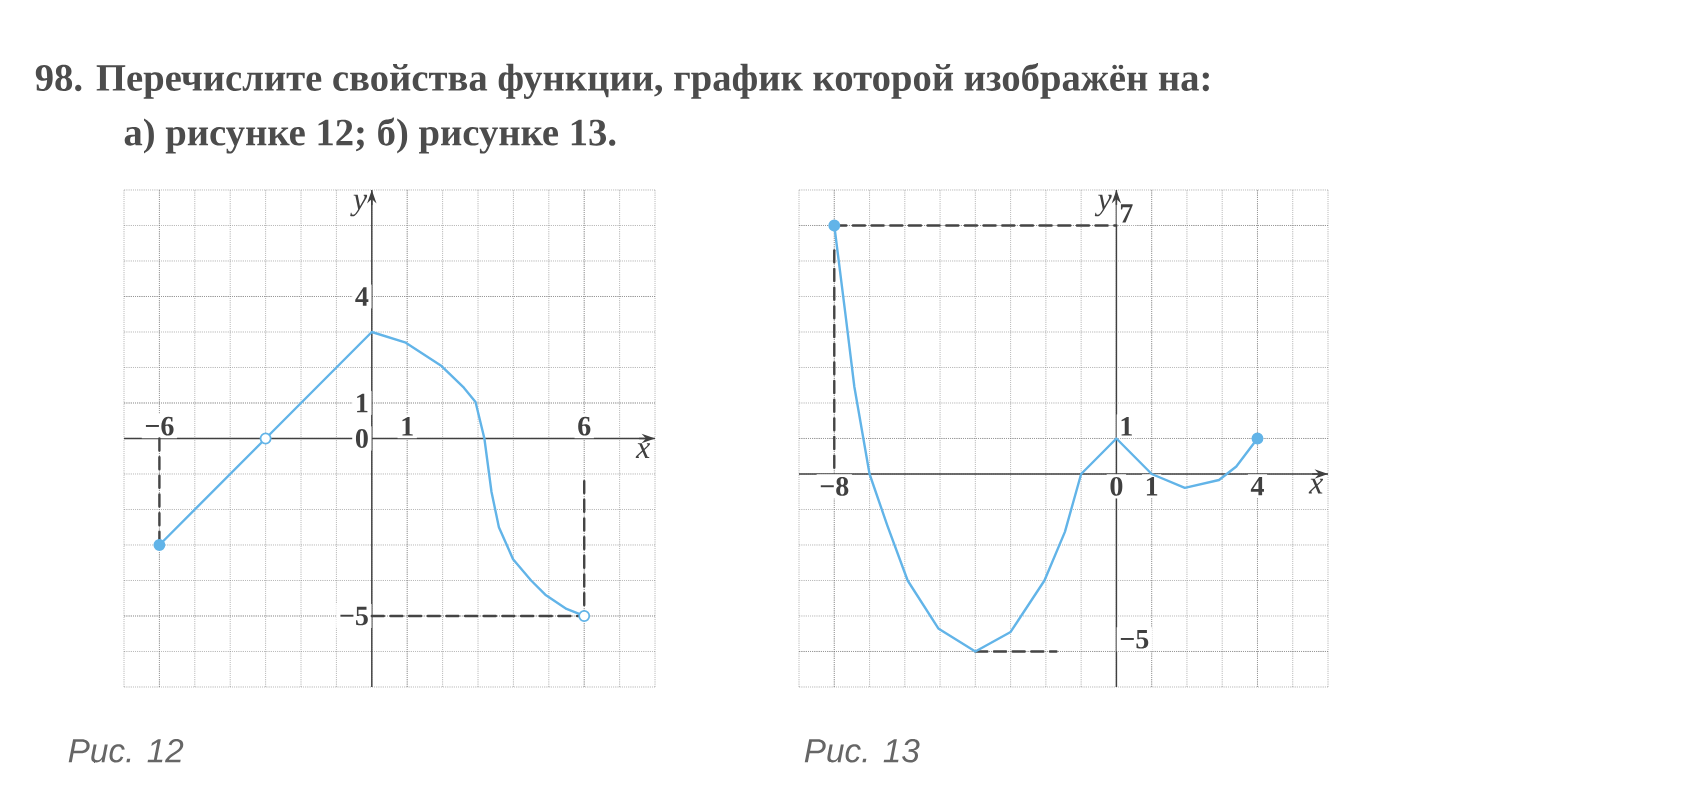 Image resolution: width=1705 pixels, height=812 pixels. What do you see at coordinates (126, 750) in the screenshot?
I see `text: Рис. 12` at bounding box center [126, 750].